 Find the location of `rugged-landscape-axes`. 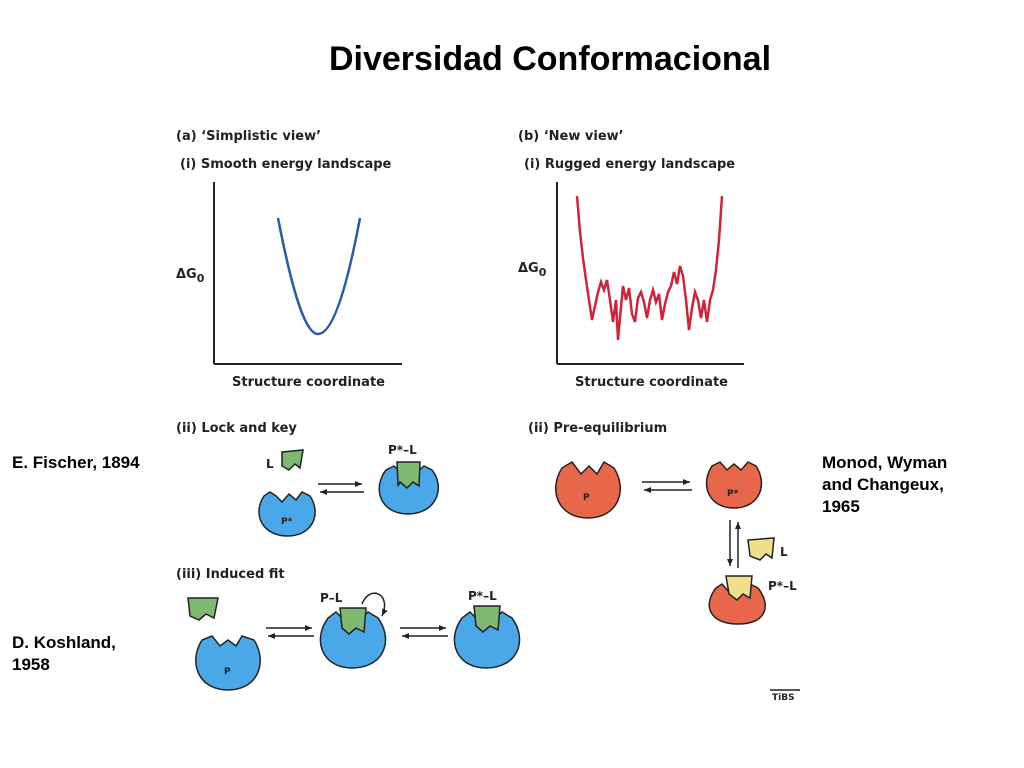

rugged-landscape-axes is located at coordinates (650, 273).